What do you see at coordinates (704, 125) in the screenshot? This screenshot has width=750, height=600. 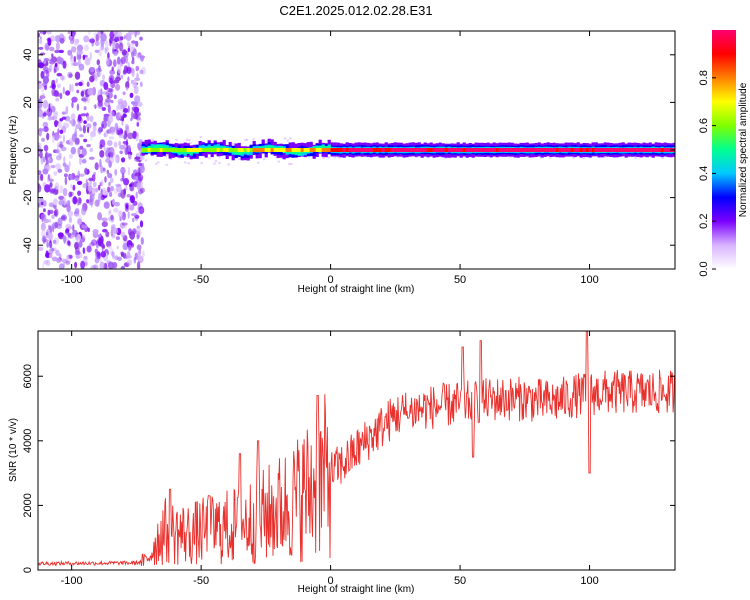 I see `colorbar-tick-label: 0.6` at bounding box center [704, 125].